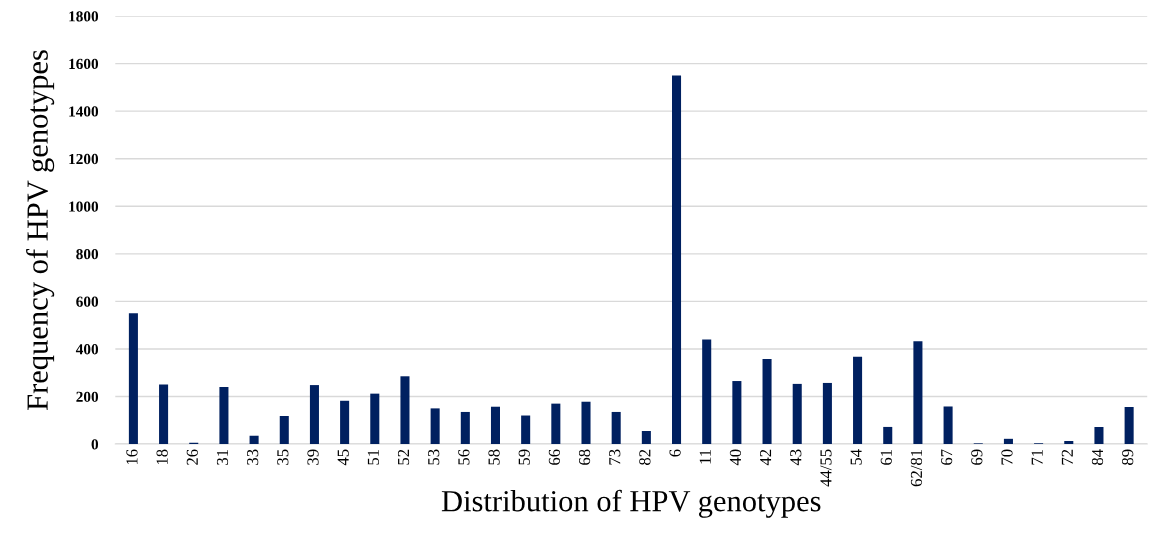 This screenshot has height=535, width=1153. Describe the element at coordinates (615, 457) in the screenshot. I see `x-tick-label: 73` at that location.